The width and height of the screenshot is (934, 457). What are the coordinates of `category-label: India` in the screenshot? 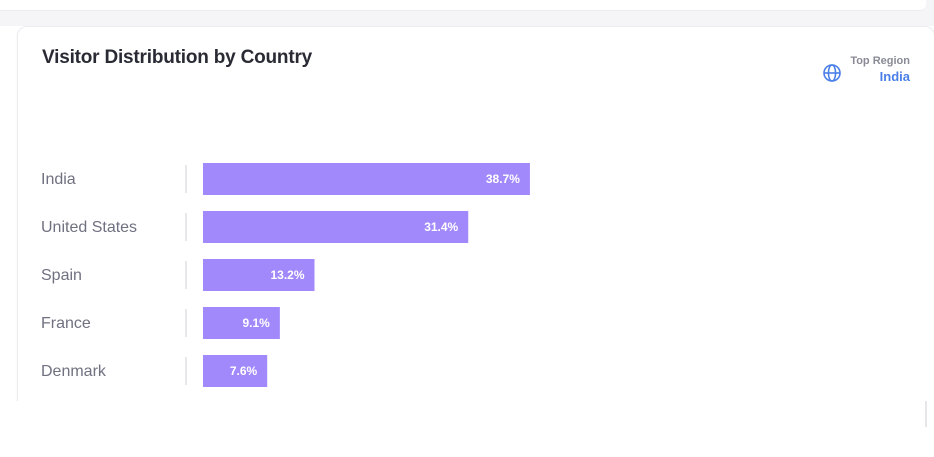 It's located at (58, 179).